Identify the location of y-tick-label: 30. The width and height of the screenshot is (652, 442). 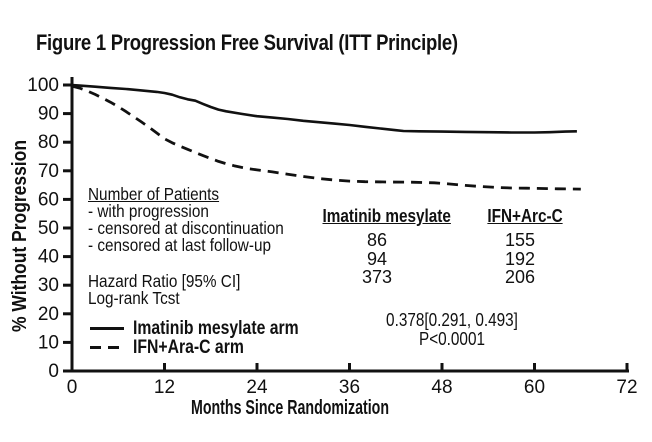
(48, 285).